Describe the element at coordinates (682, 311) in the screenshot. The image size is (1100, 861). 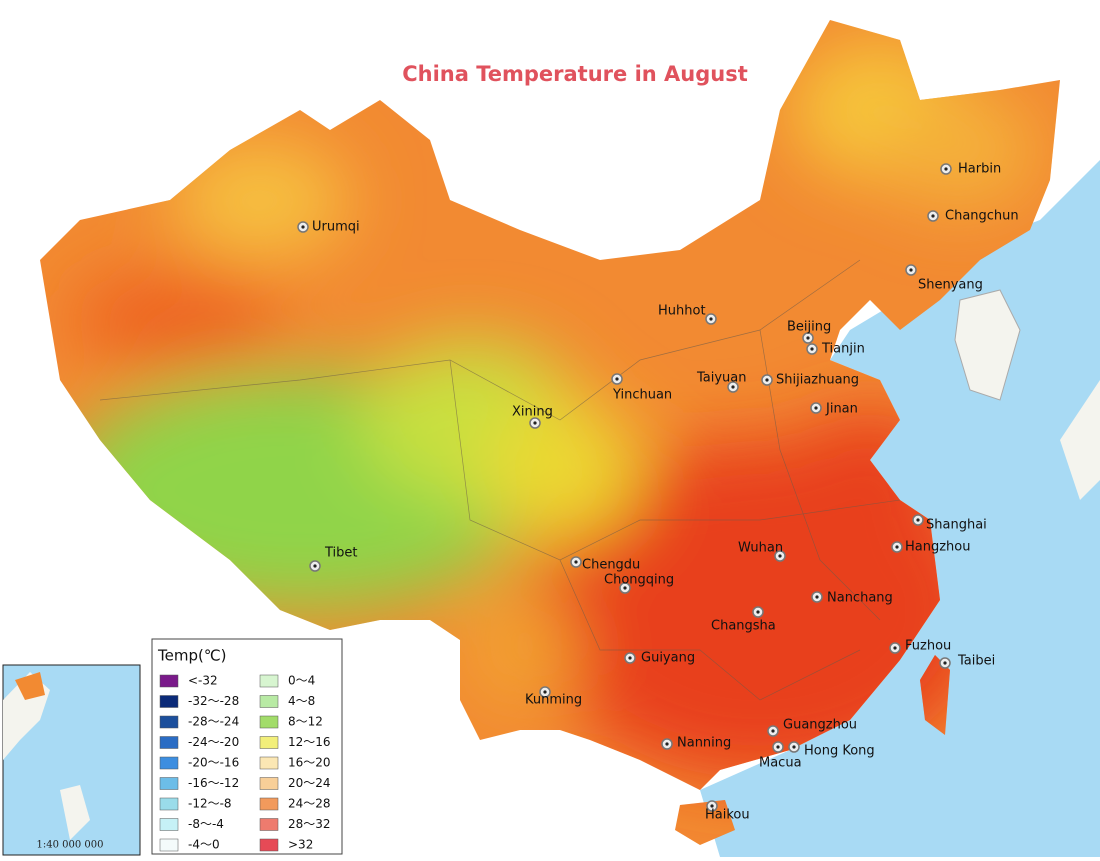
I see `city-label: Huhhot` at that location.